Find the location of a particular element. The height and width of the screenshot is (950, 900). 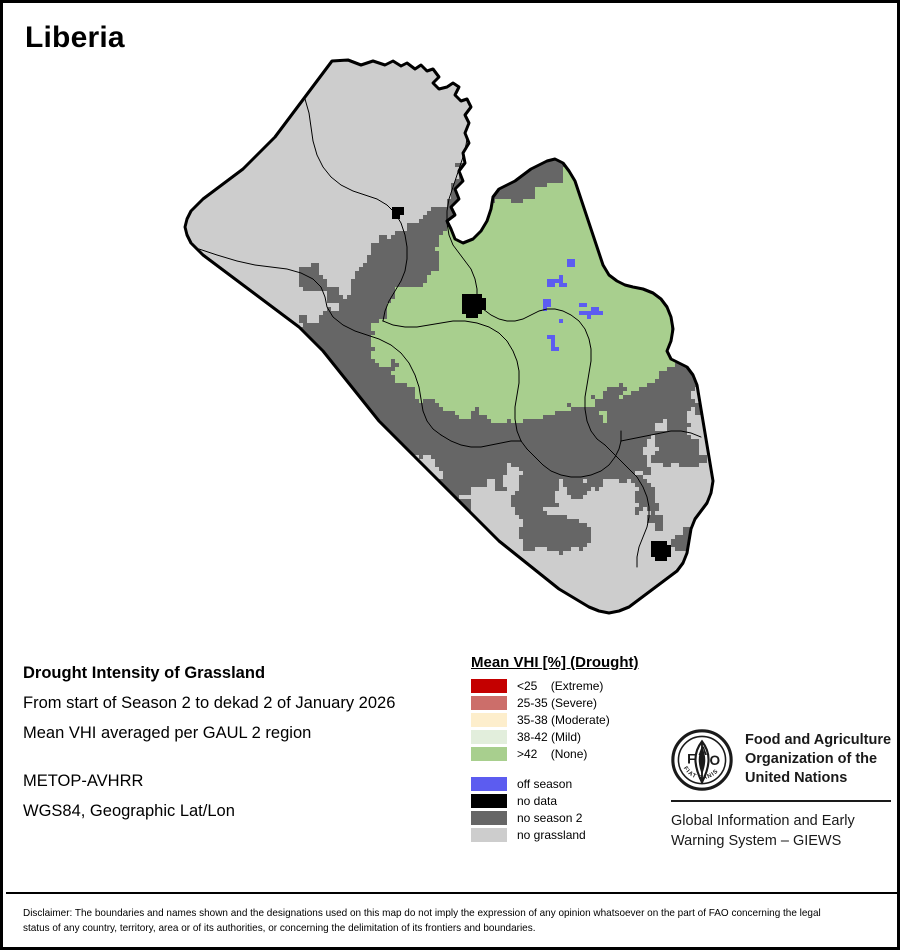

svg-text: A is located at coordinates (702, 751).